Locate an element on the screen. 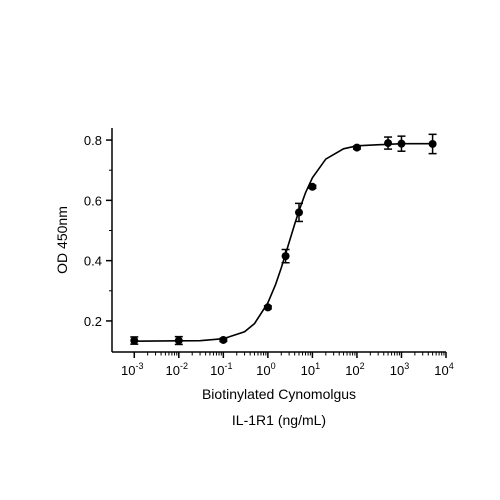 Image resolution: width=500 pixels, height=500 pixels. x-tick-label: 10⁻³ is located at coordinates (132, 369).